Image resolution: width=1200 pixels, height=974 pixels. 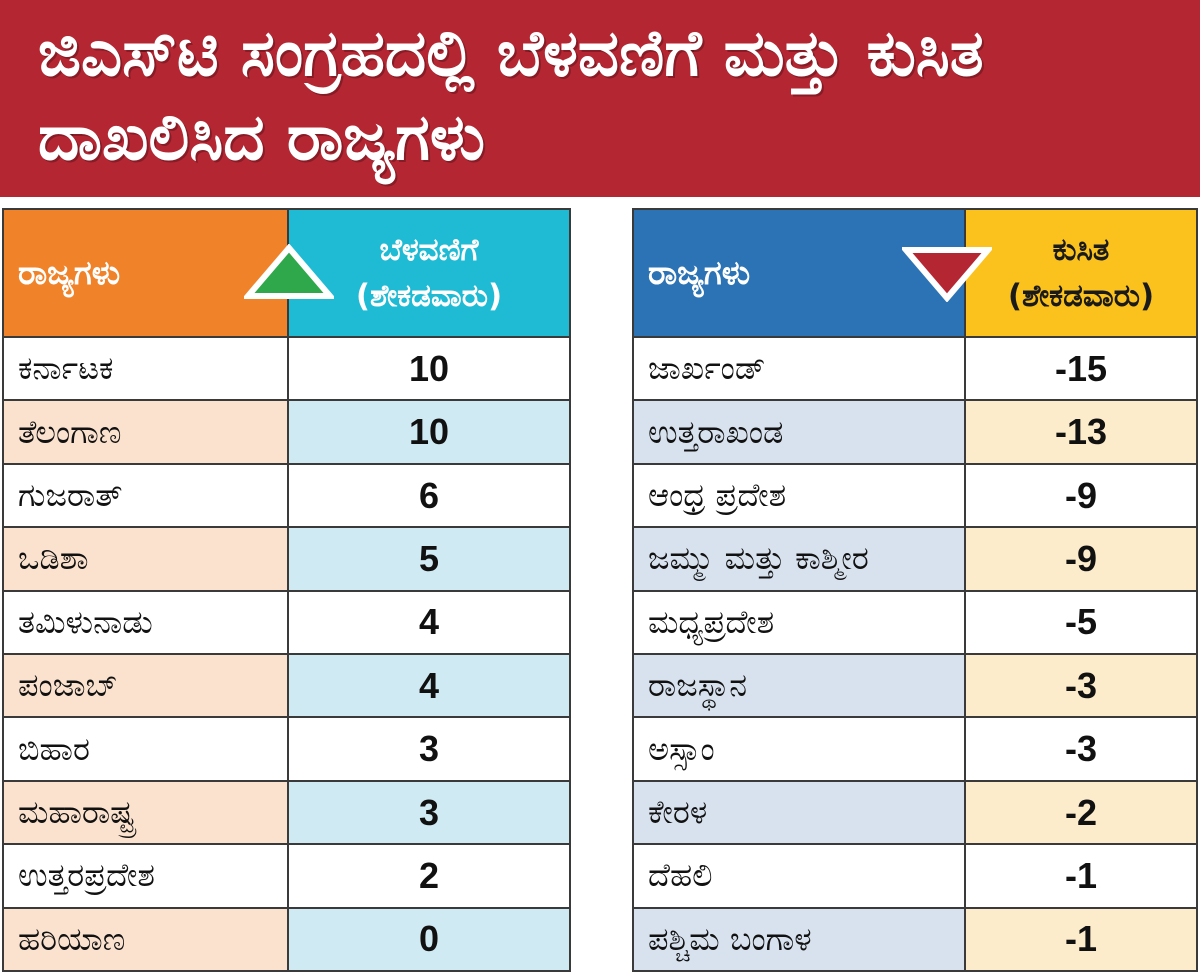 I want to click on growth-state-cell: ಉತ್ತರಪ್ರದೇಶ, so click(x=146, y=876).